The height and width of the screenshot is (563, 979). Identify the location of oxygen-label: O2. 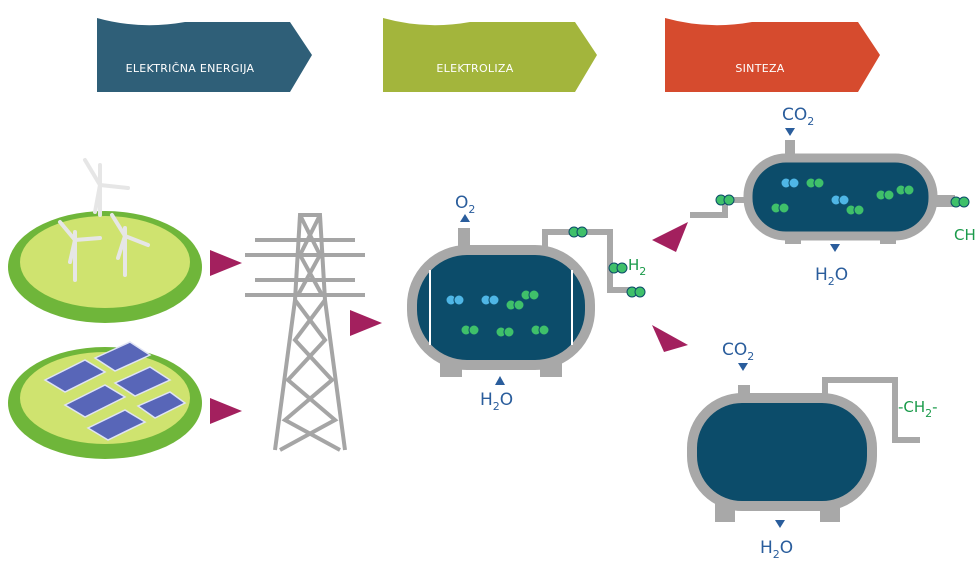
(465, 204).